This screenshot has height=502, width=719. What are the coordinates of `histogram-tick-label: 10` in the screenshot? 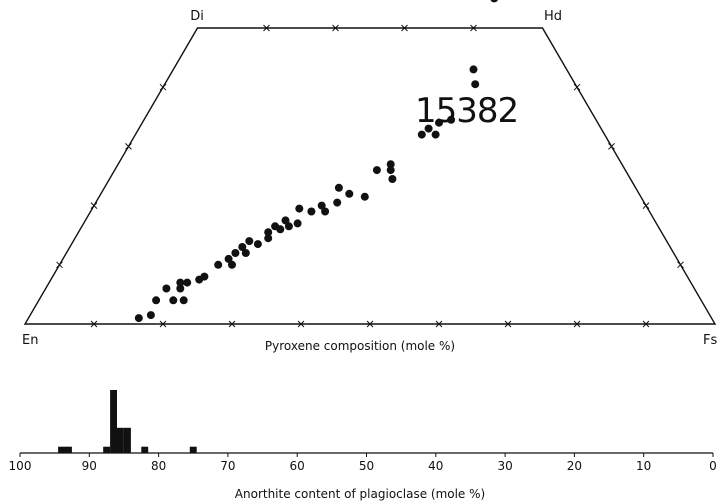 It's located at (643, 466).